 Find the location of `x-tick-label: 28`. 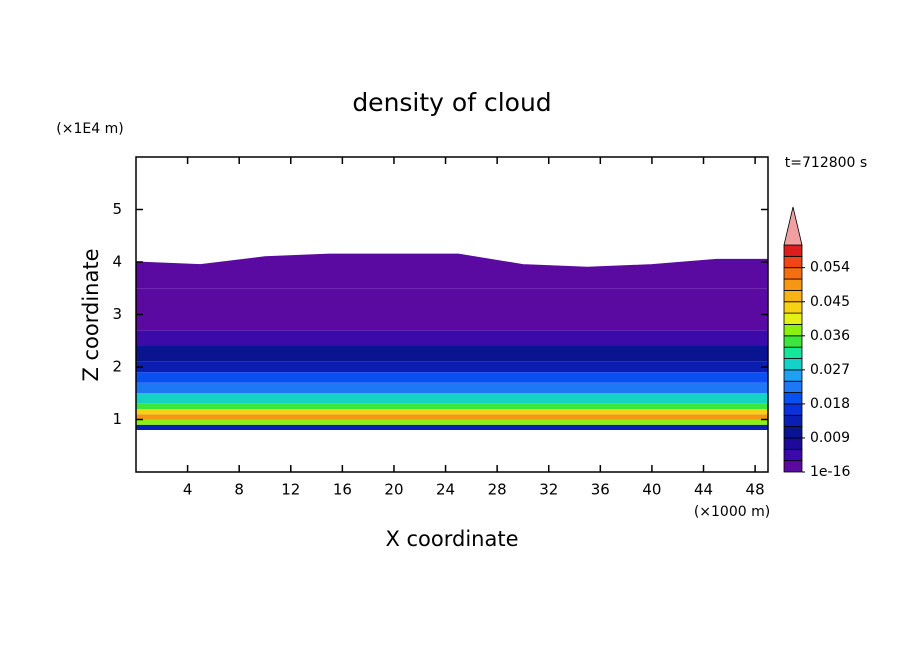

x-tick-label: 28 is located at coordinates (497, 490).